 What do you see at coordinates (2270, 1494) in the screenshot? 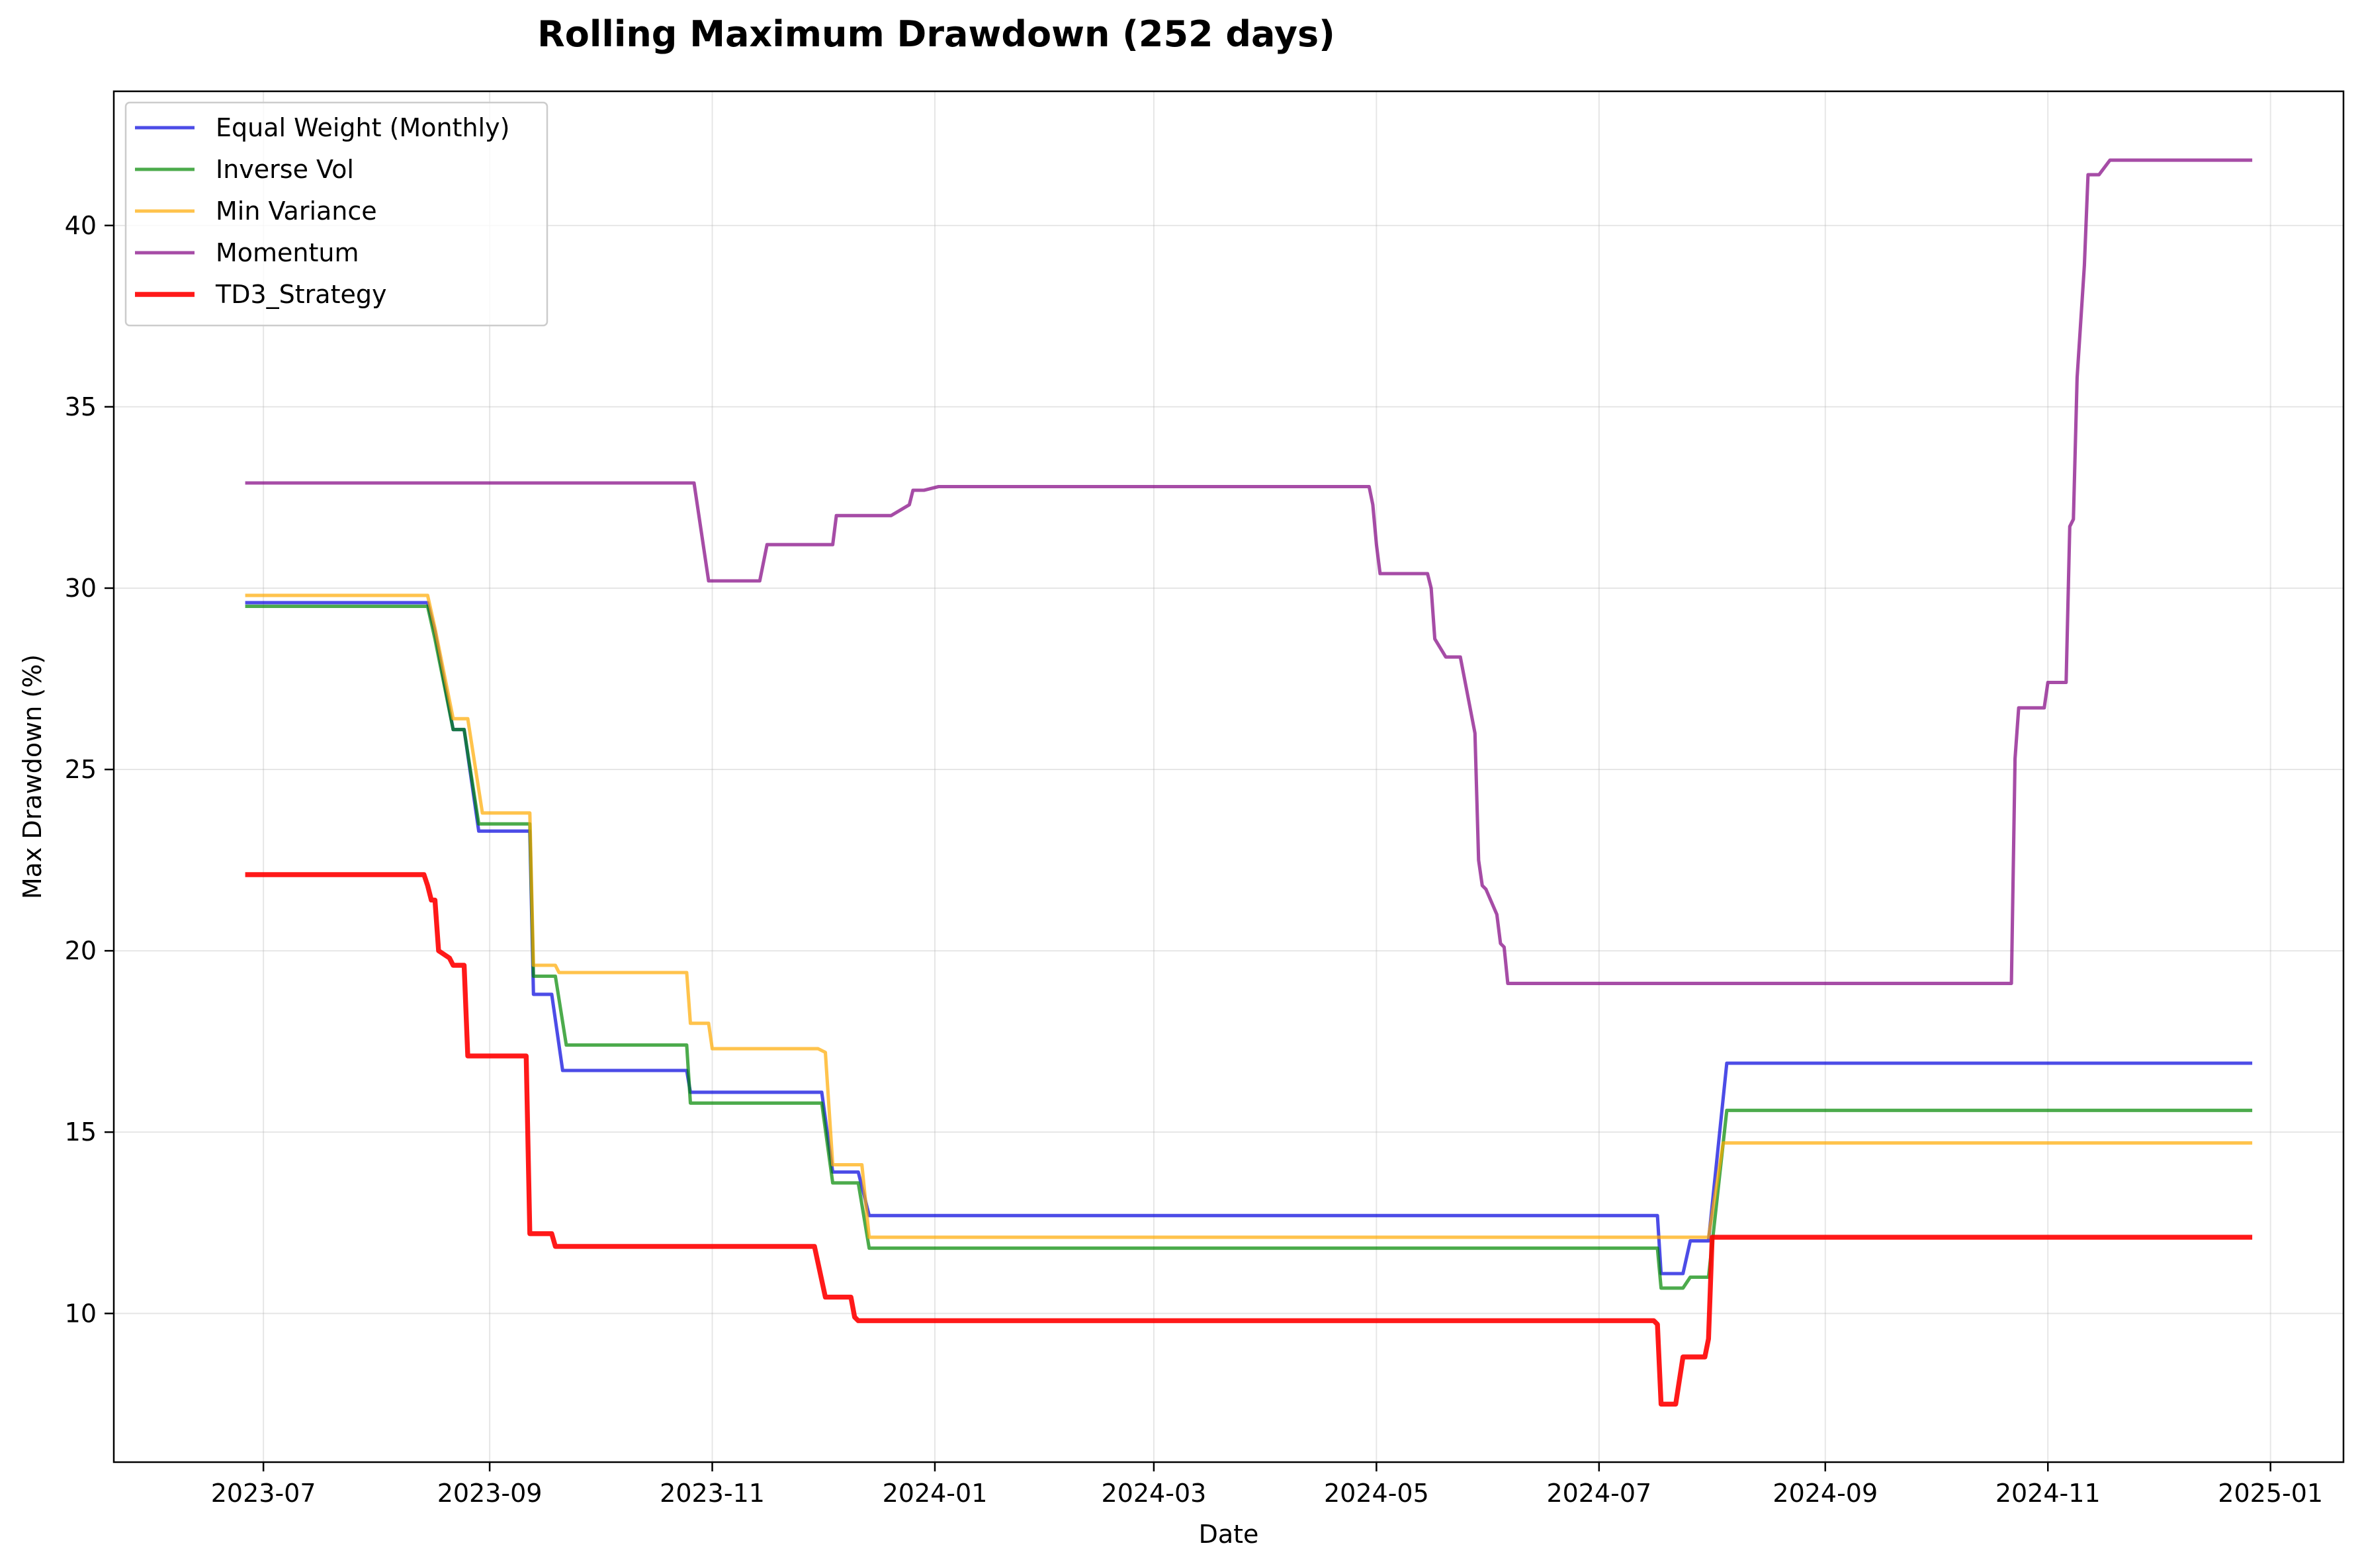
I see `x-tick-label: 2025-01` at bounding box center [2270, 1494].